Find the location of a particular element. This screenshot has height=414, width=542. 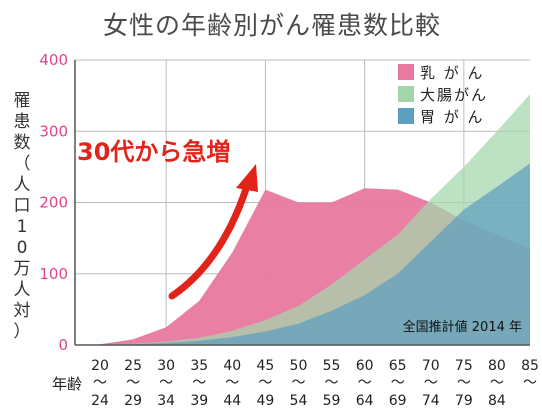

annotation-arrow-head is located at coordinates (247, 178).